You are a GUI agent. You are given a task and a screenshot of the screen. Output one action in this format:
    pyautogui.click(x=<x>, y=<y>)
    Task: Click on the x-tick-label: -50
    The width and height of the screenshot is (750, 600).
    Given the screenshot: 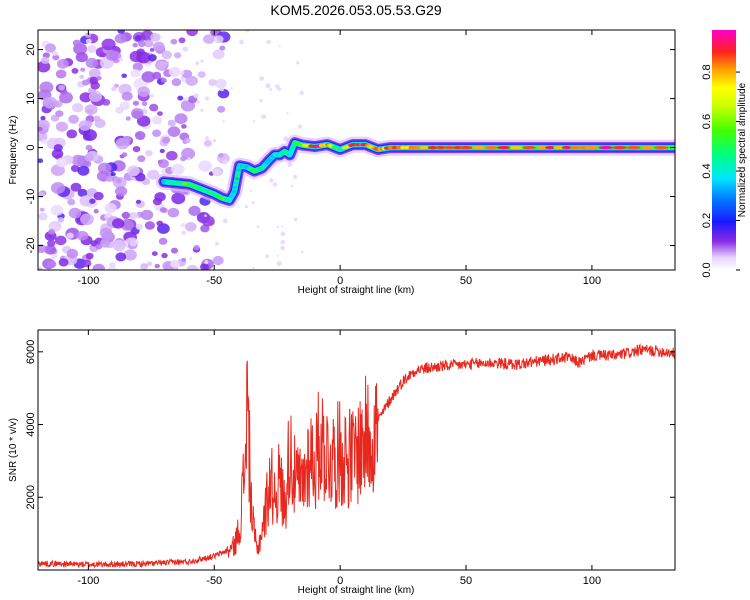 What is the action you would take?
    pyautogui.click(x=214, y=581)
    